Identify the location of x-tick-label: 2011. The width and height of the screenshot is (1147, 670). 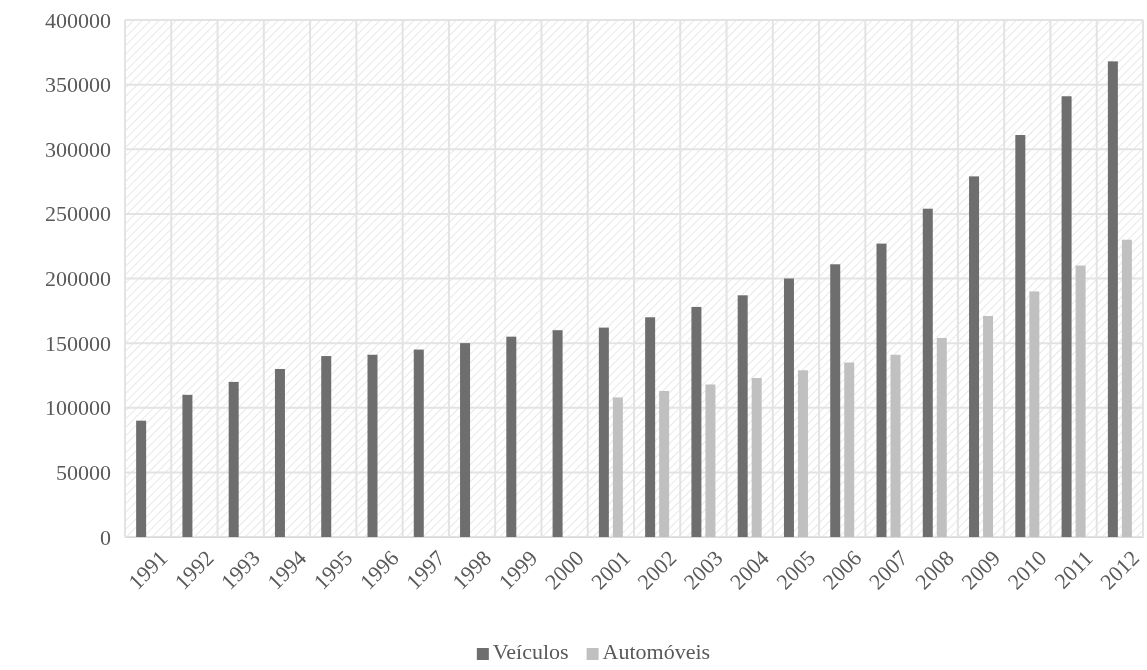
(1073, 569).